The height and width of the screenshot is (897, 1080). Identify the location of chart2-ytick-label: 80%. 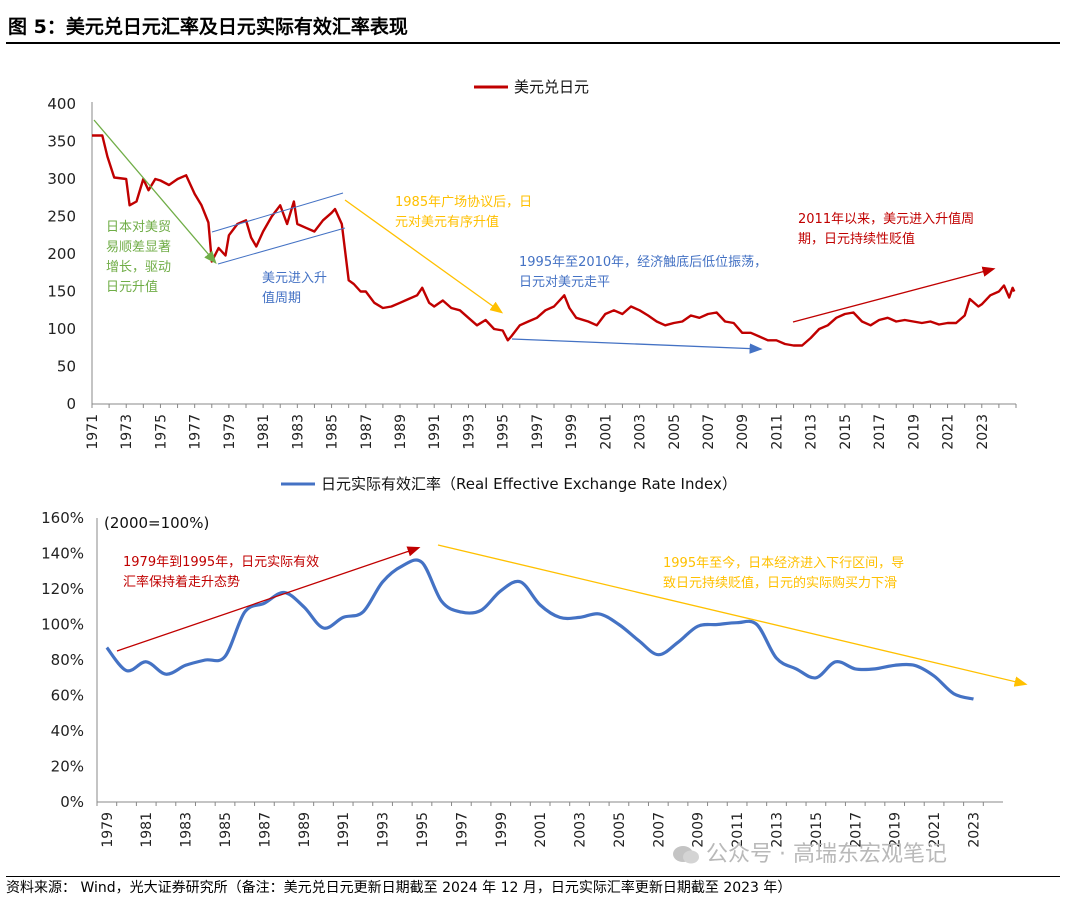
(67, 660).